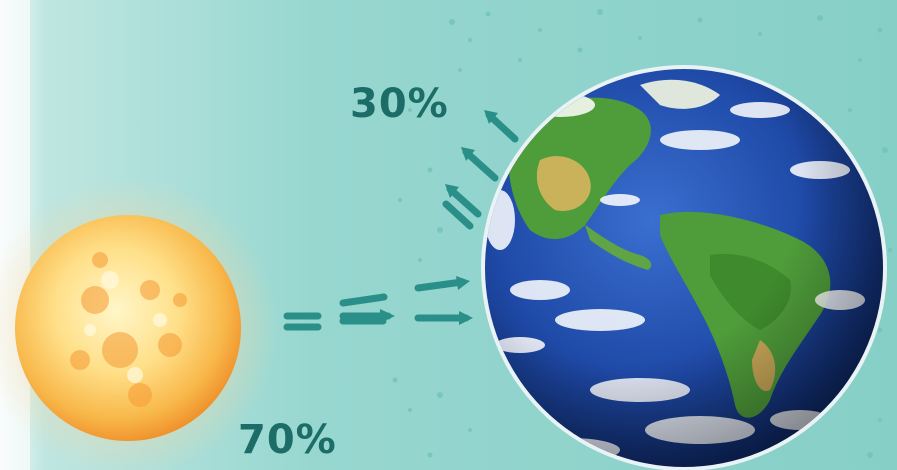 This screenshot has height=470, width=897. I want to click on absorbed-percent-label: 70%, so click(287, 440).